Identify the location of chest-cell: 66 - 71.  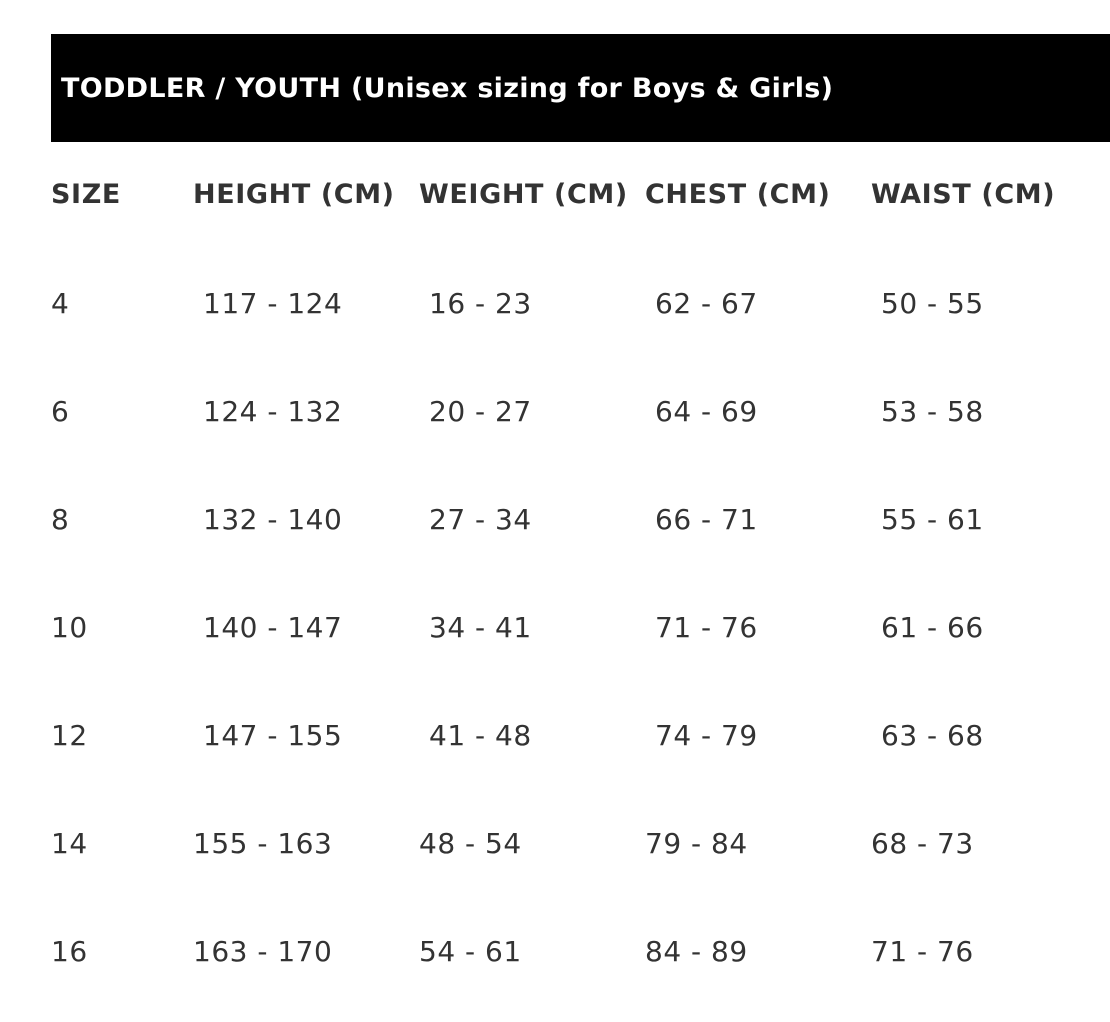
(706, 519).